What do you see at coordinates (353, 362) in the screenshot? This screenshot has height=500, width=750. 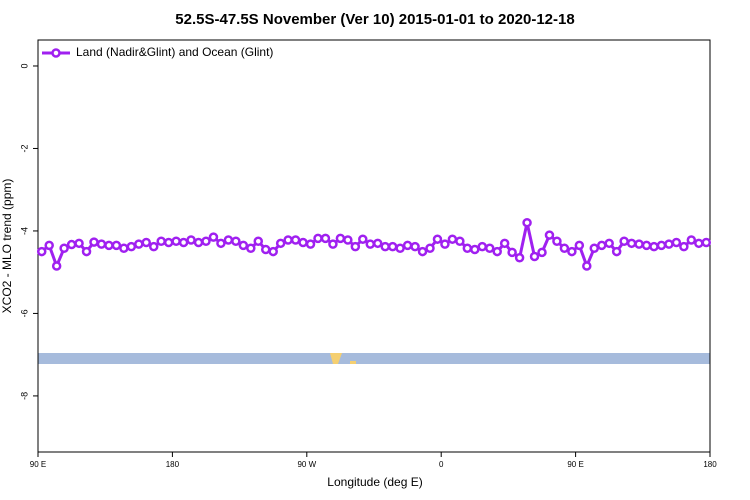 I see `land-patch` at bounding box center [353, 362].